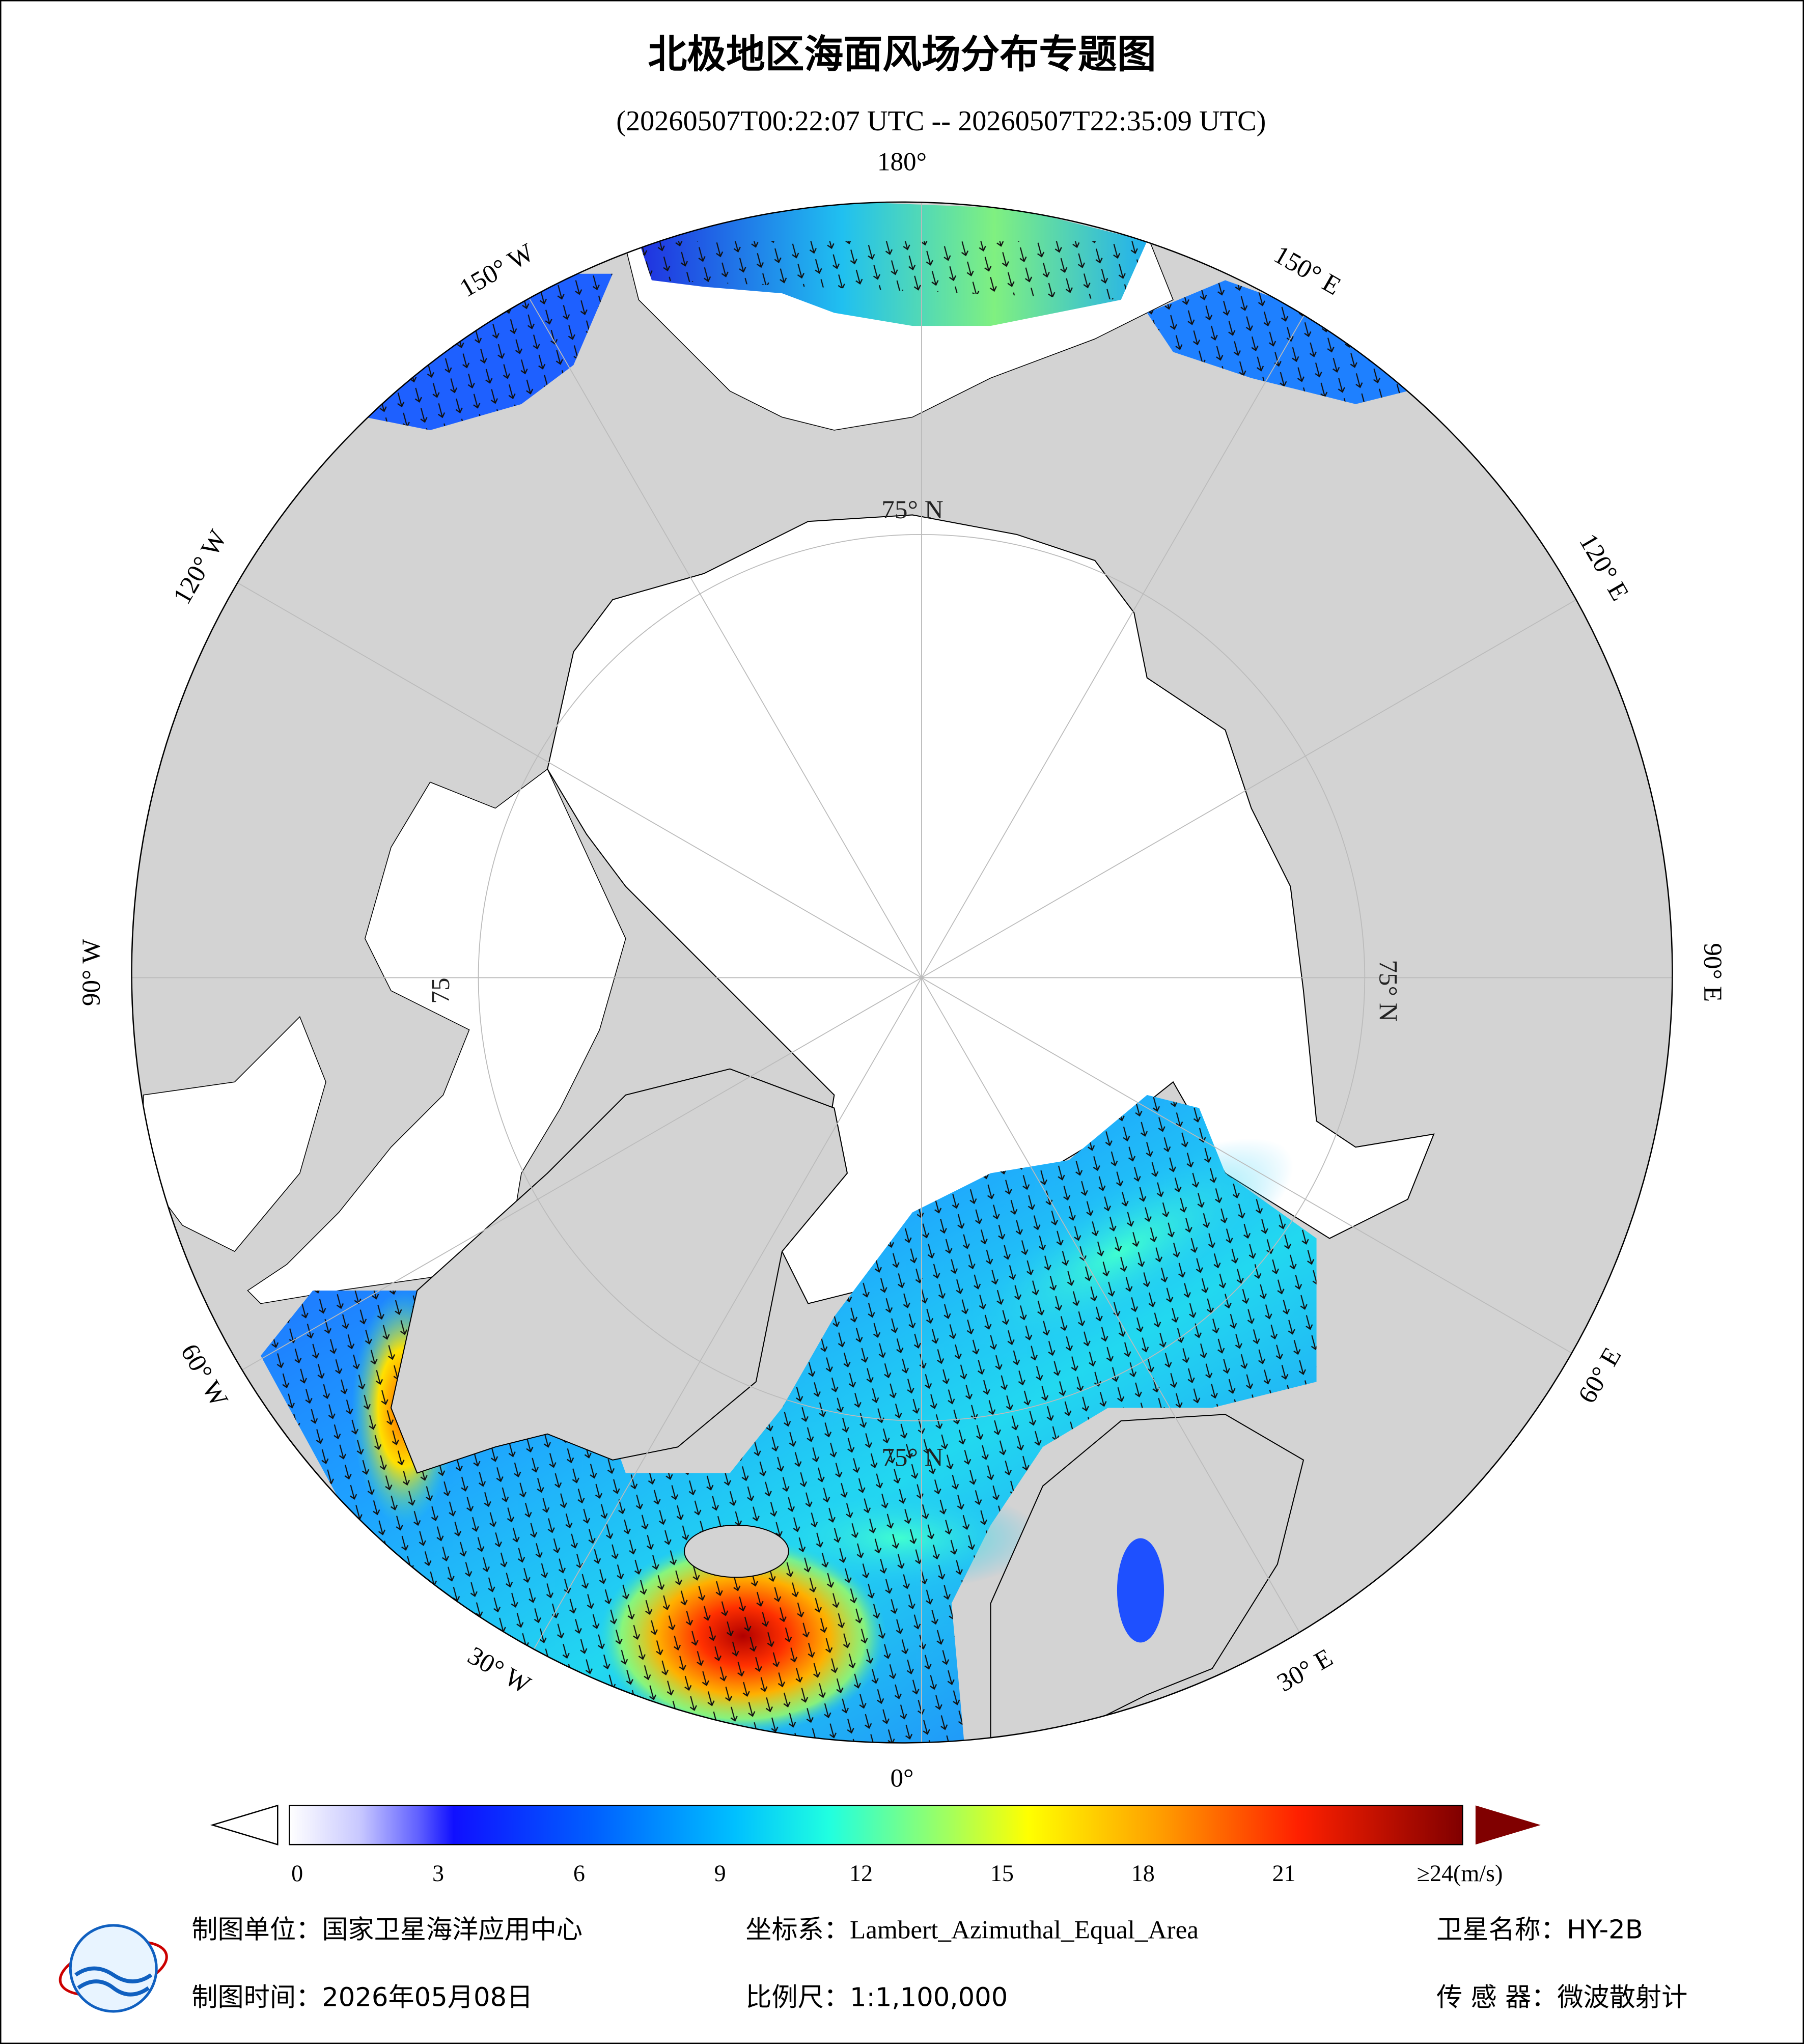  Describe the element at coordinates (1002, 1873) in the screenshot. I see `colorbar-tick-label: 15` at that location.